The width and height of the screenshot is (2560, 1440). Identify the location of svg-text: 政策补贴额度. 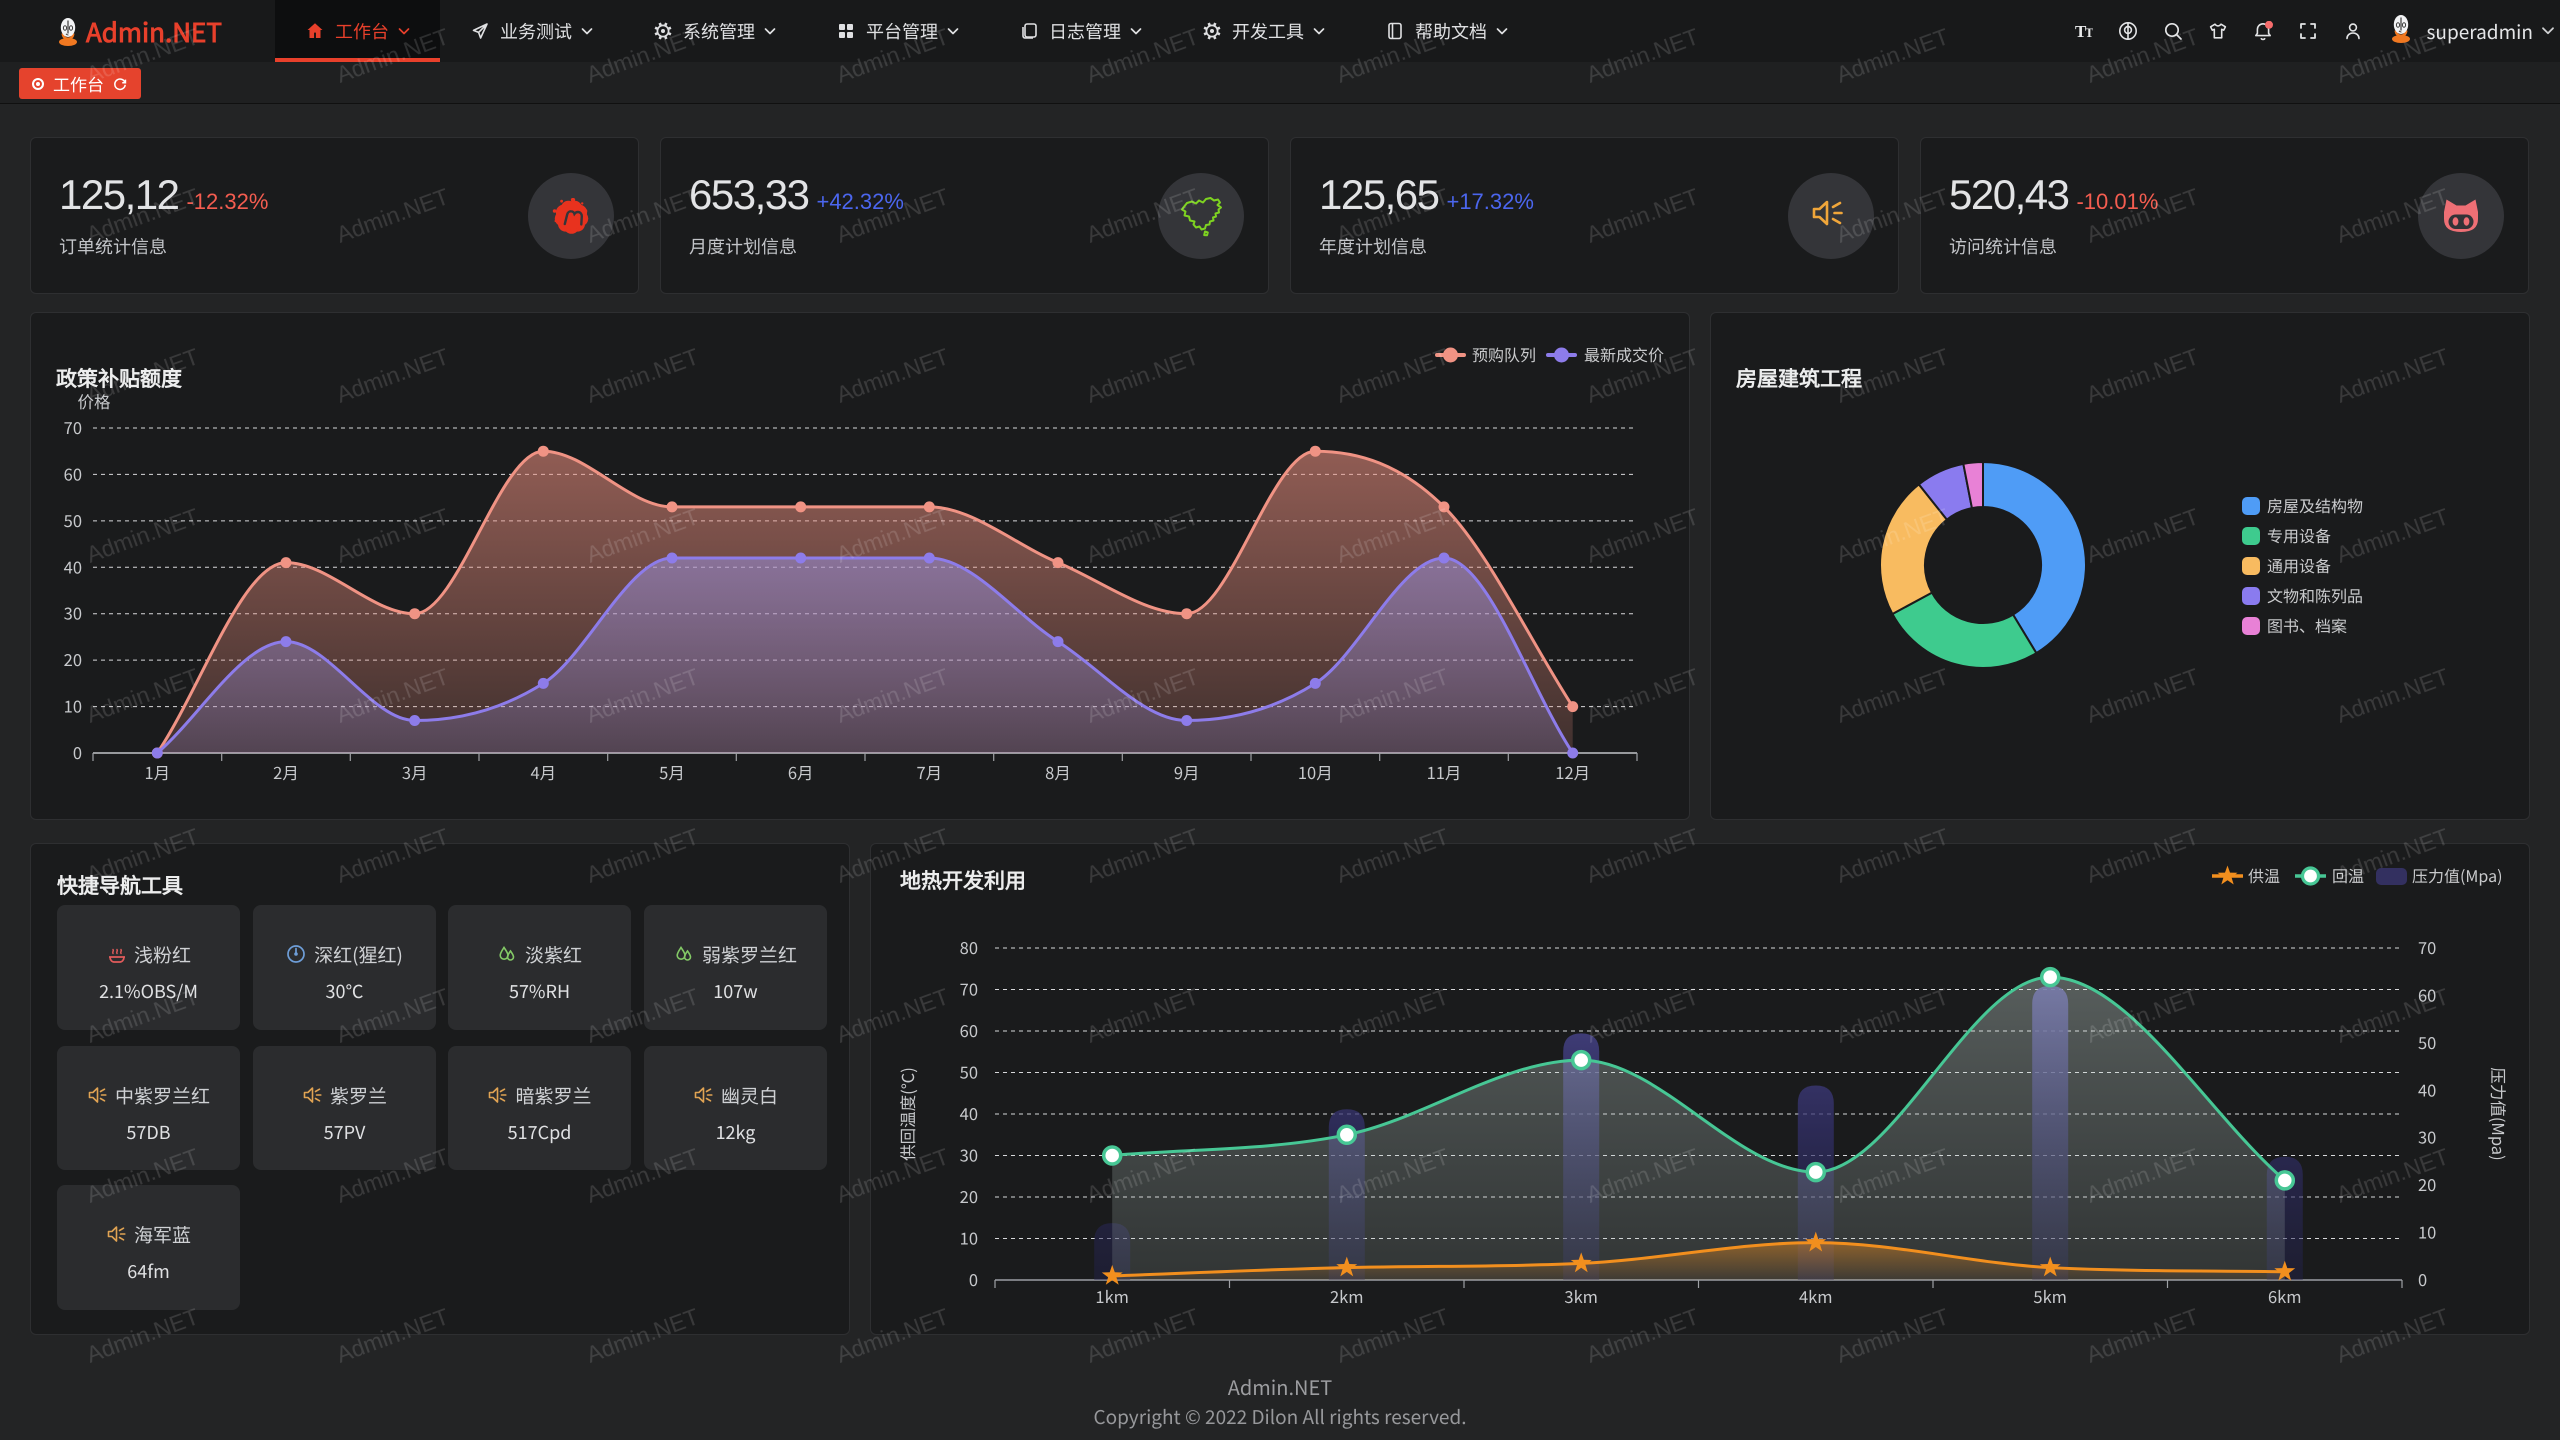
(119, 378).